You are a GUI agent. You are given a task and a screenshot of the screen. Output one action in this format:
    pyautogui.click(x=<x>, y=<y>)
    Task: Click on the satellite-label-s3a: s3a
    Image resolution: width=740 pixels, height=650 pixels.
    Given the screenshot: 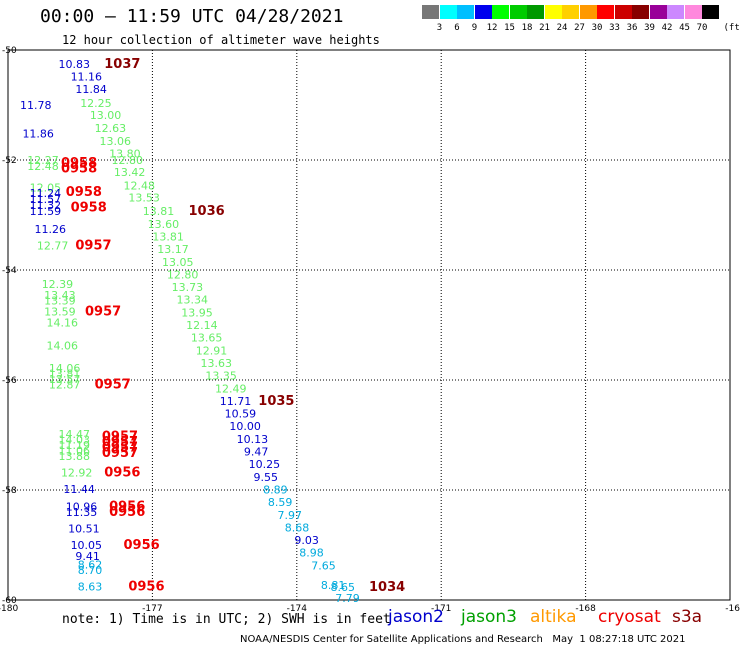 What is the action you would take?
    pyautogui.click(x=687, y=617)
    